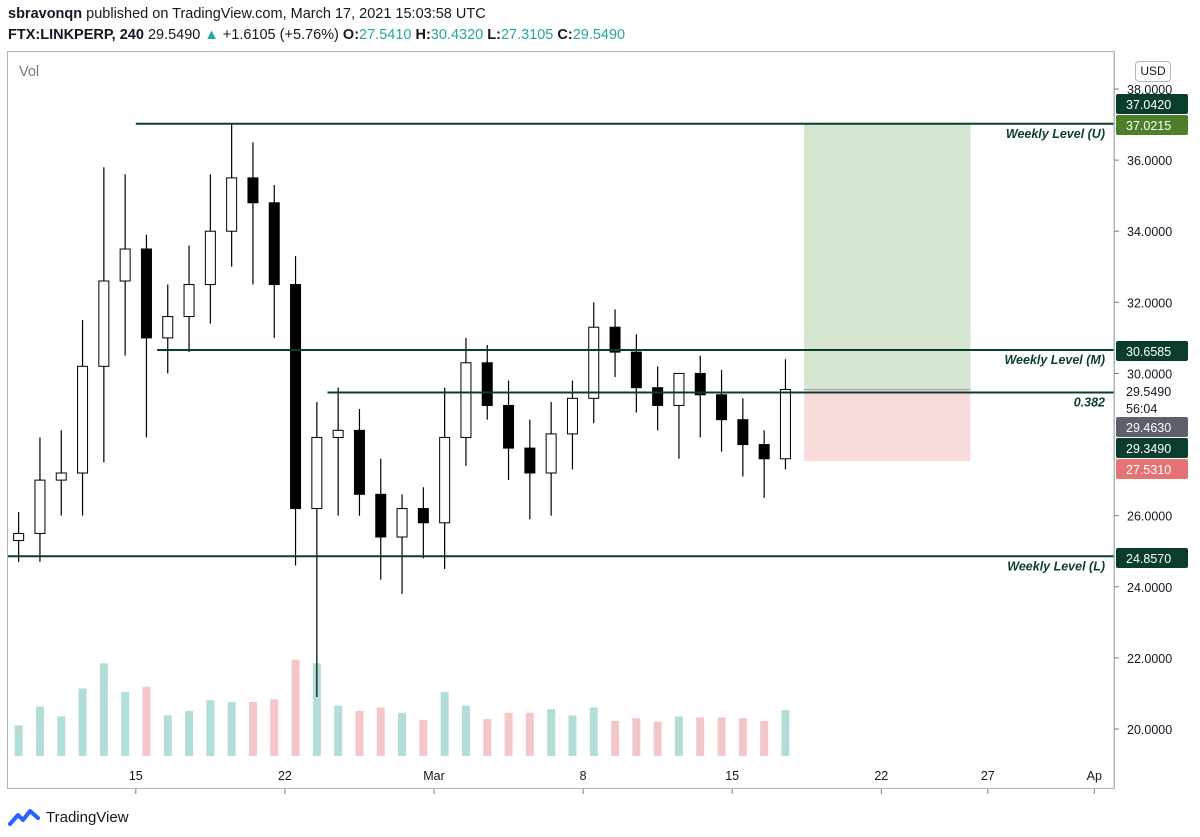  What do you see at coordinates (87, 817) in the screenshot?
I see `brand-name: TradingView` at bounding box center [87, 817].